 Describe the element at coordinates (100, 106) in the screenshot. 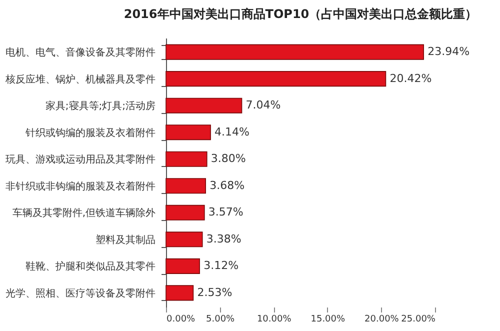

I see `y-tick-label: 家具;寝具等;灯具;活动房` at that location.